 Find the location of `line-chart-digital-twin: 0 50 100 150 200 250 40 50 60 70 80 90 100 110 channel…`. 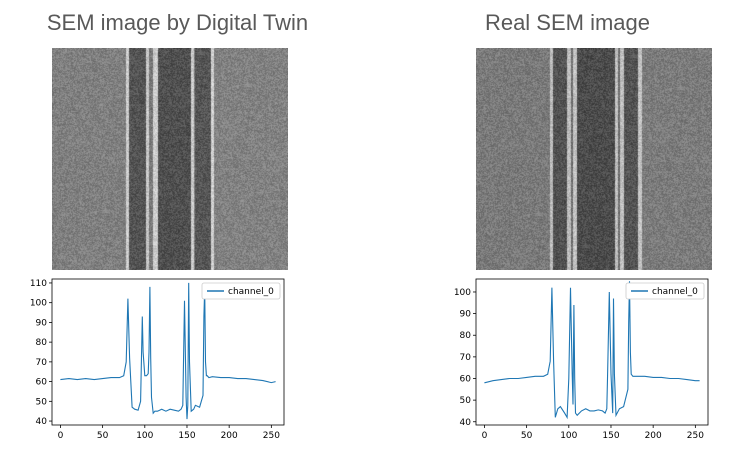

line-chart-digital-twin: 0 50 100 150 200 250 40 50 60 70 80 90 100 110 channel… is located at coordinates (157, 359).